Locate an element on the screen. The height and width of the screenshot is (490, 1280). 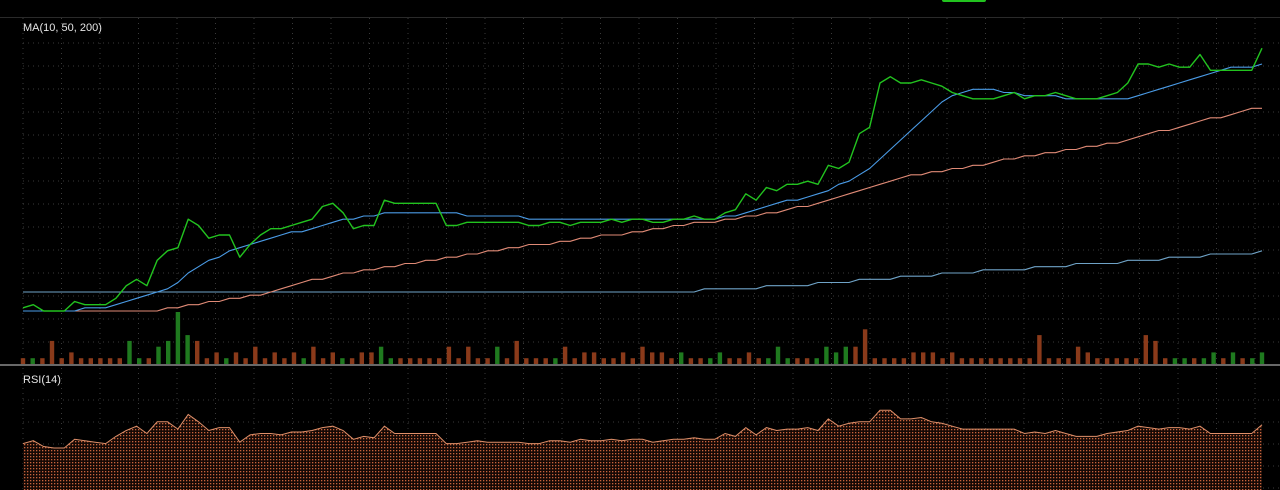
rsi-panel-title: RSI(14) is located at coordinates (42, 380).